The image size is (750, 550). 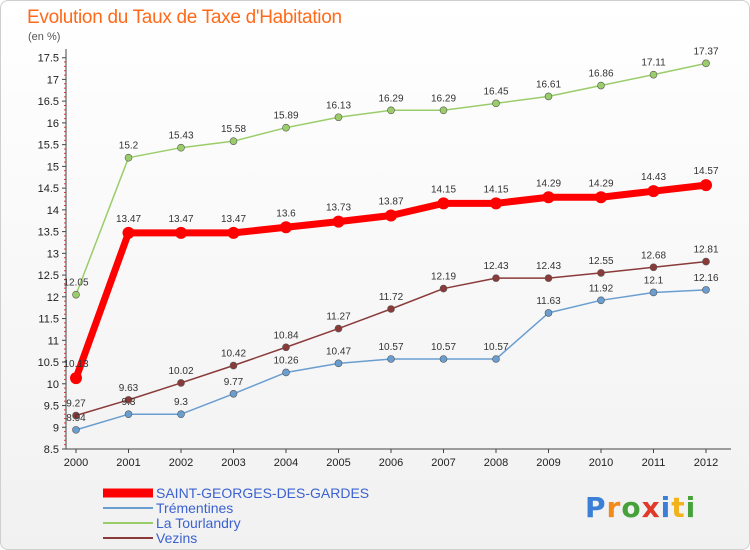 What do you see at coordinates (601, 463) in the screenshot?
I see `x-tick-label: 2010` at bounding box center [601, 463].